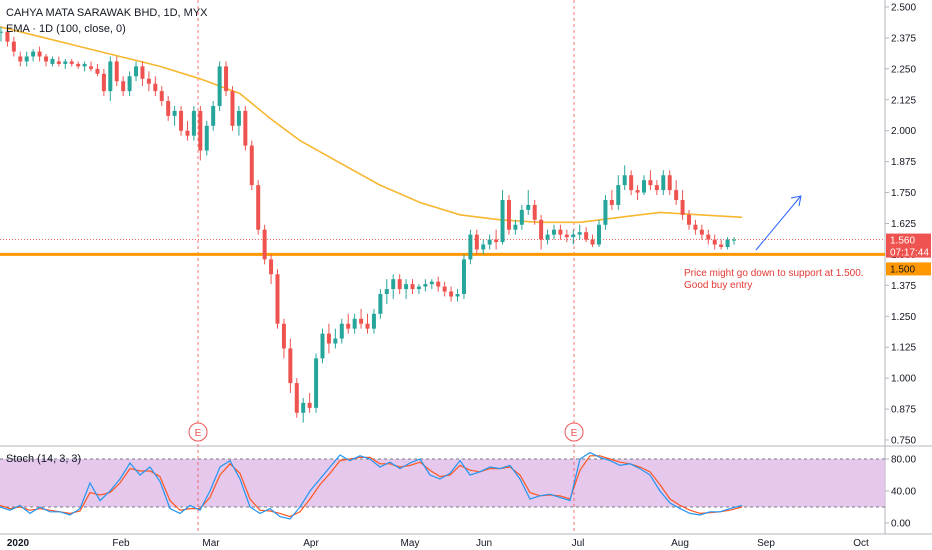 This screenshot has width=932, height=550. I want to click on stoch-axis: 80.00 40.00 0.00, so click(900, 492).